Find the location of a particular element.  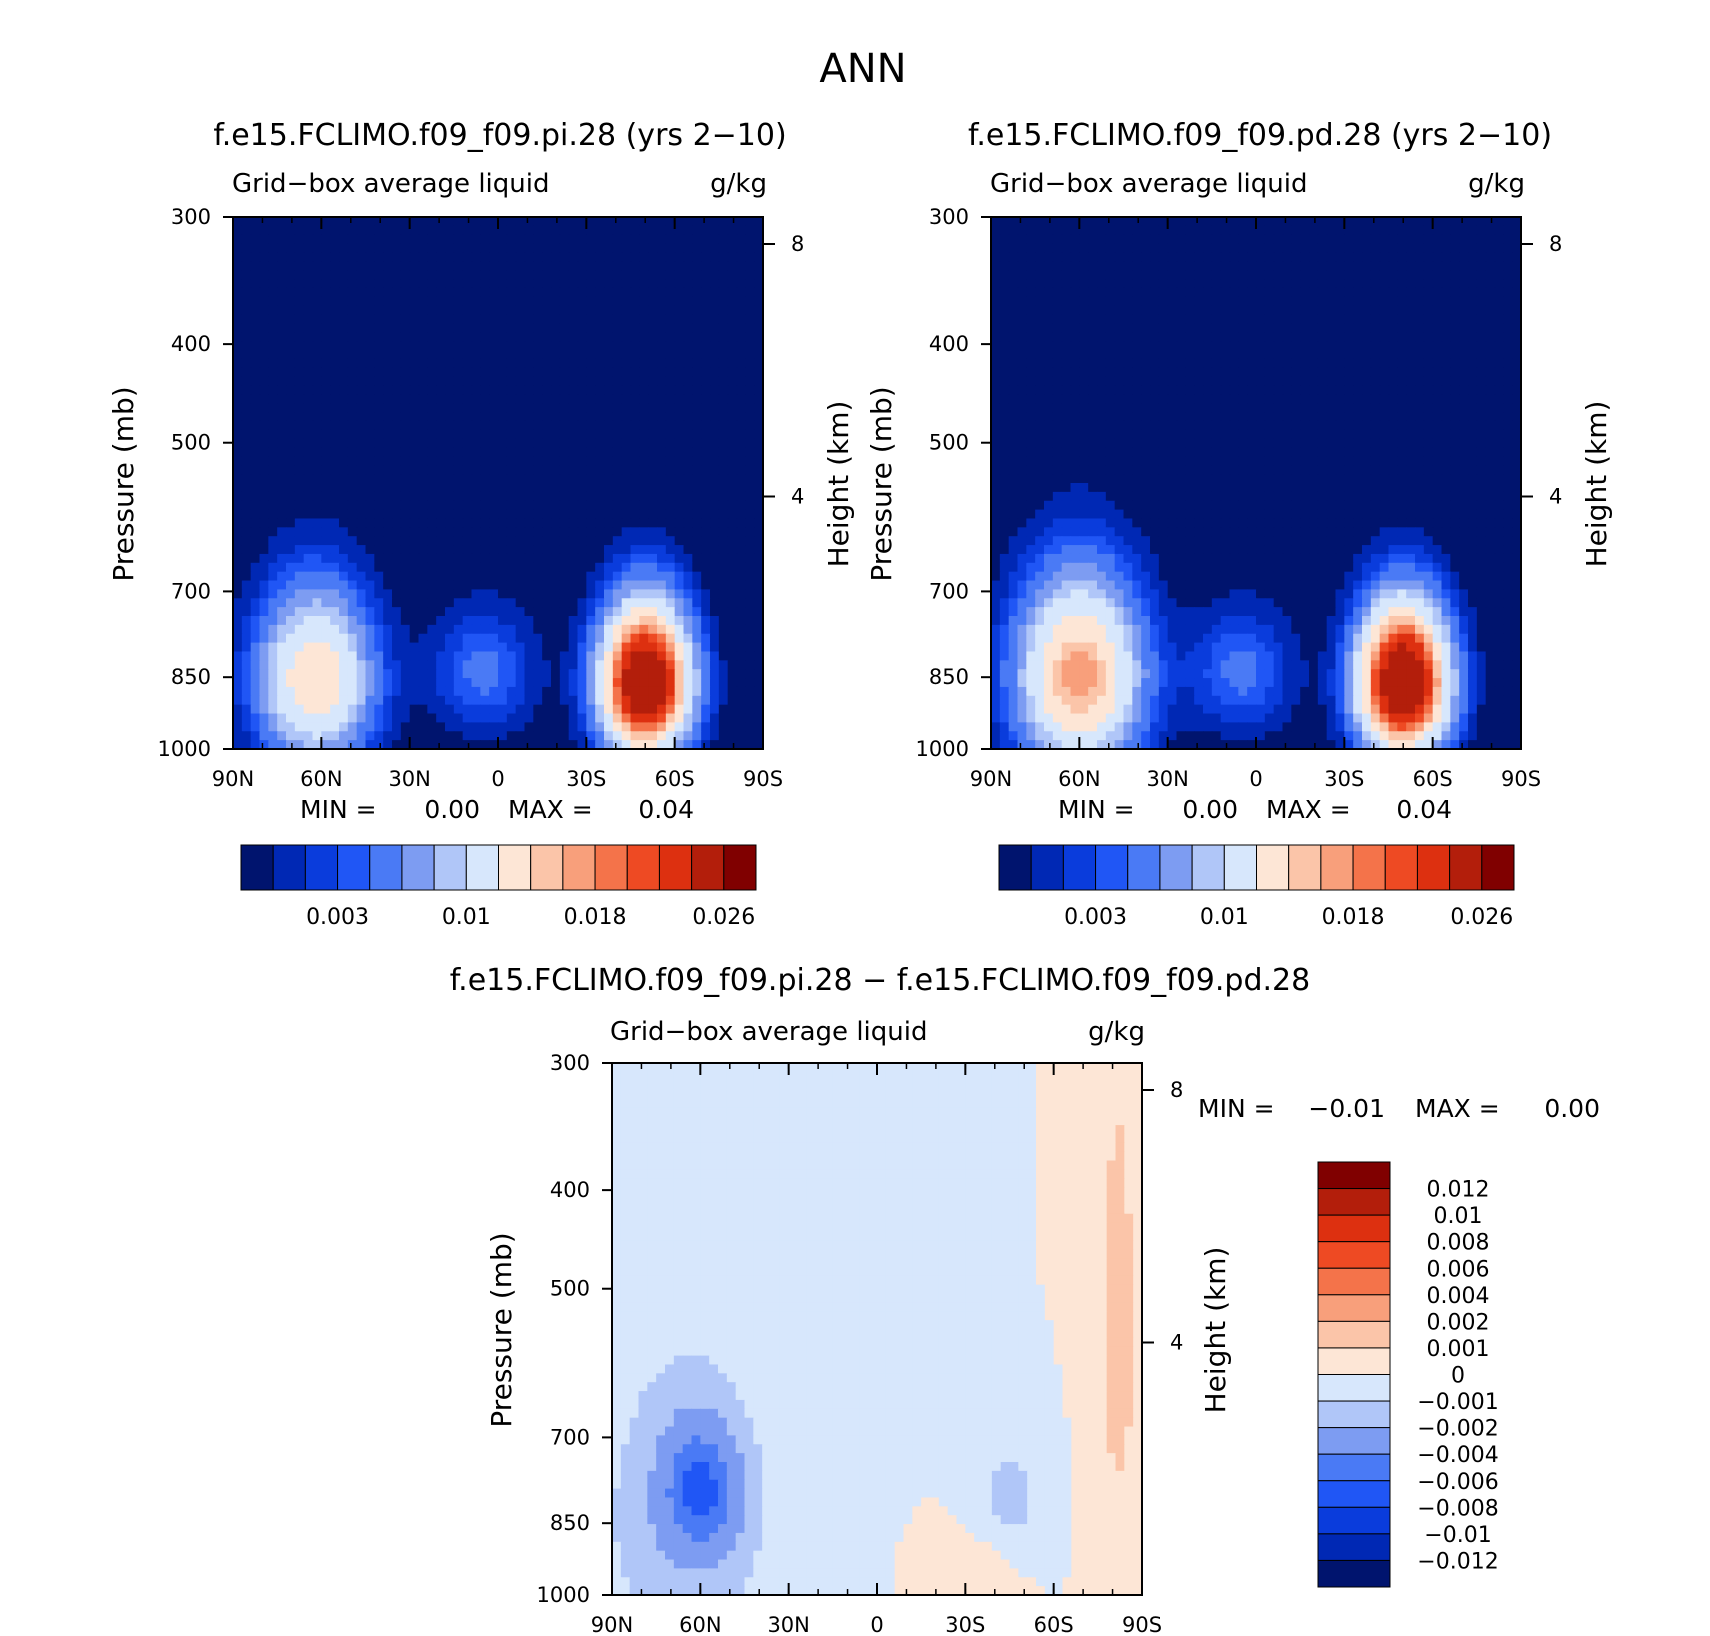

y-tick-label: 1000 is located at coordinates (184, 749).